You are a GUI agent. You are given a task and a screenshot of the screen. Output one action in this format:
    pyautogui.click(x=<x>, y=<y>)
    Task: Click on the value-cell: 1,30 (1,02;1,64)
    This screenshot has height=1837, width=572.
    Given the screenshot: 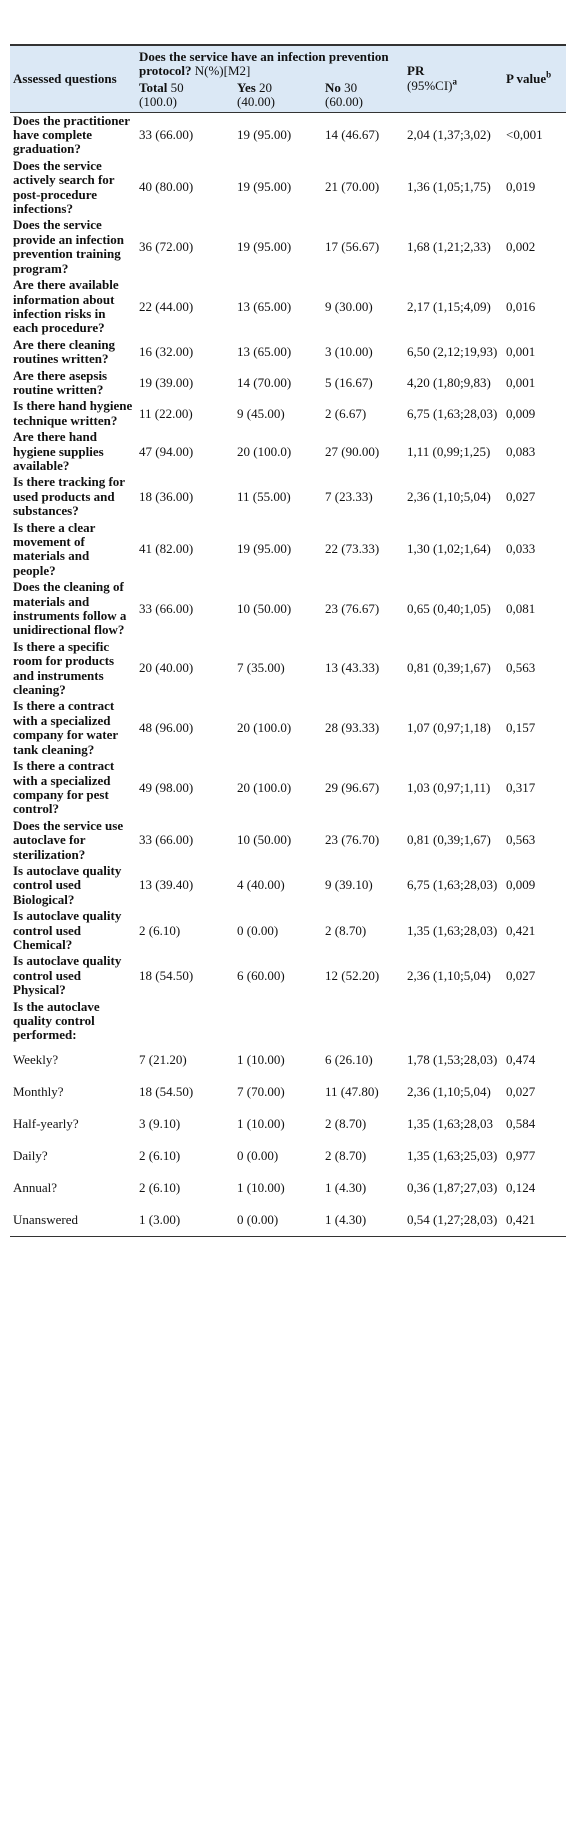 What is the action you would take?
    pyautogui.click(x=449, y=549)
    